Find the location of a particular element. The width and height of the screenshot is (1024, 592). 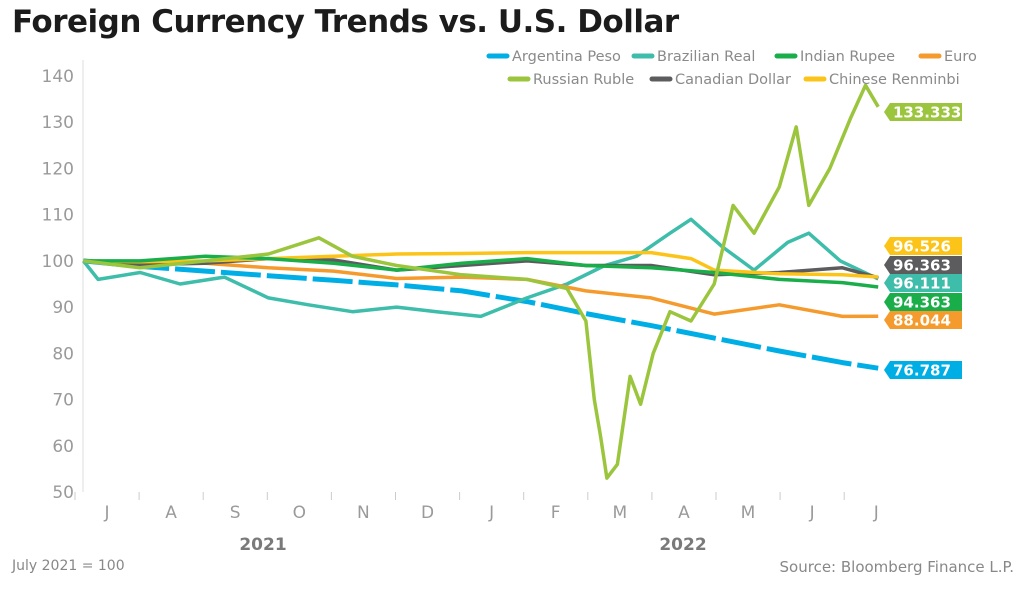

y-tick-label: 60 is located at coordinates (63, 447).